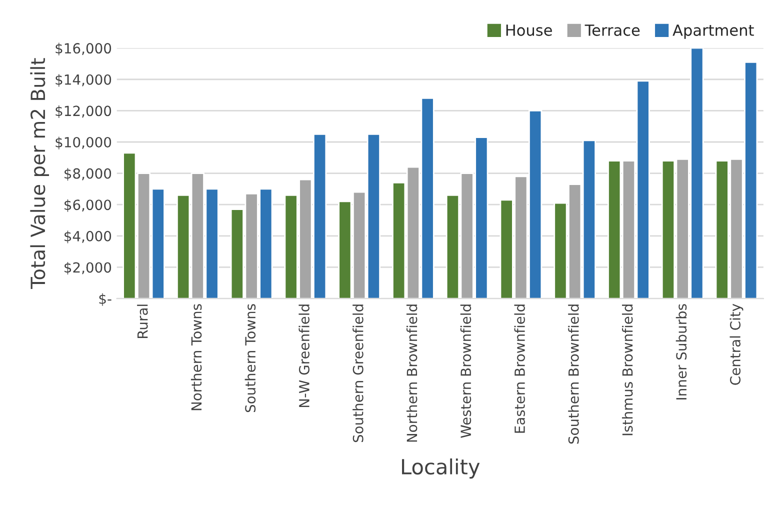 This screenshot has width=779, height=506. What do you see at coordinates (681, 352) in the screenshot?
I see `x-tick-label: Inner Suburbs` at bounding box center [681, 352].